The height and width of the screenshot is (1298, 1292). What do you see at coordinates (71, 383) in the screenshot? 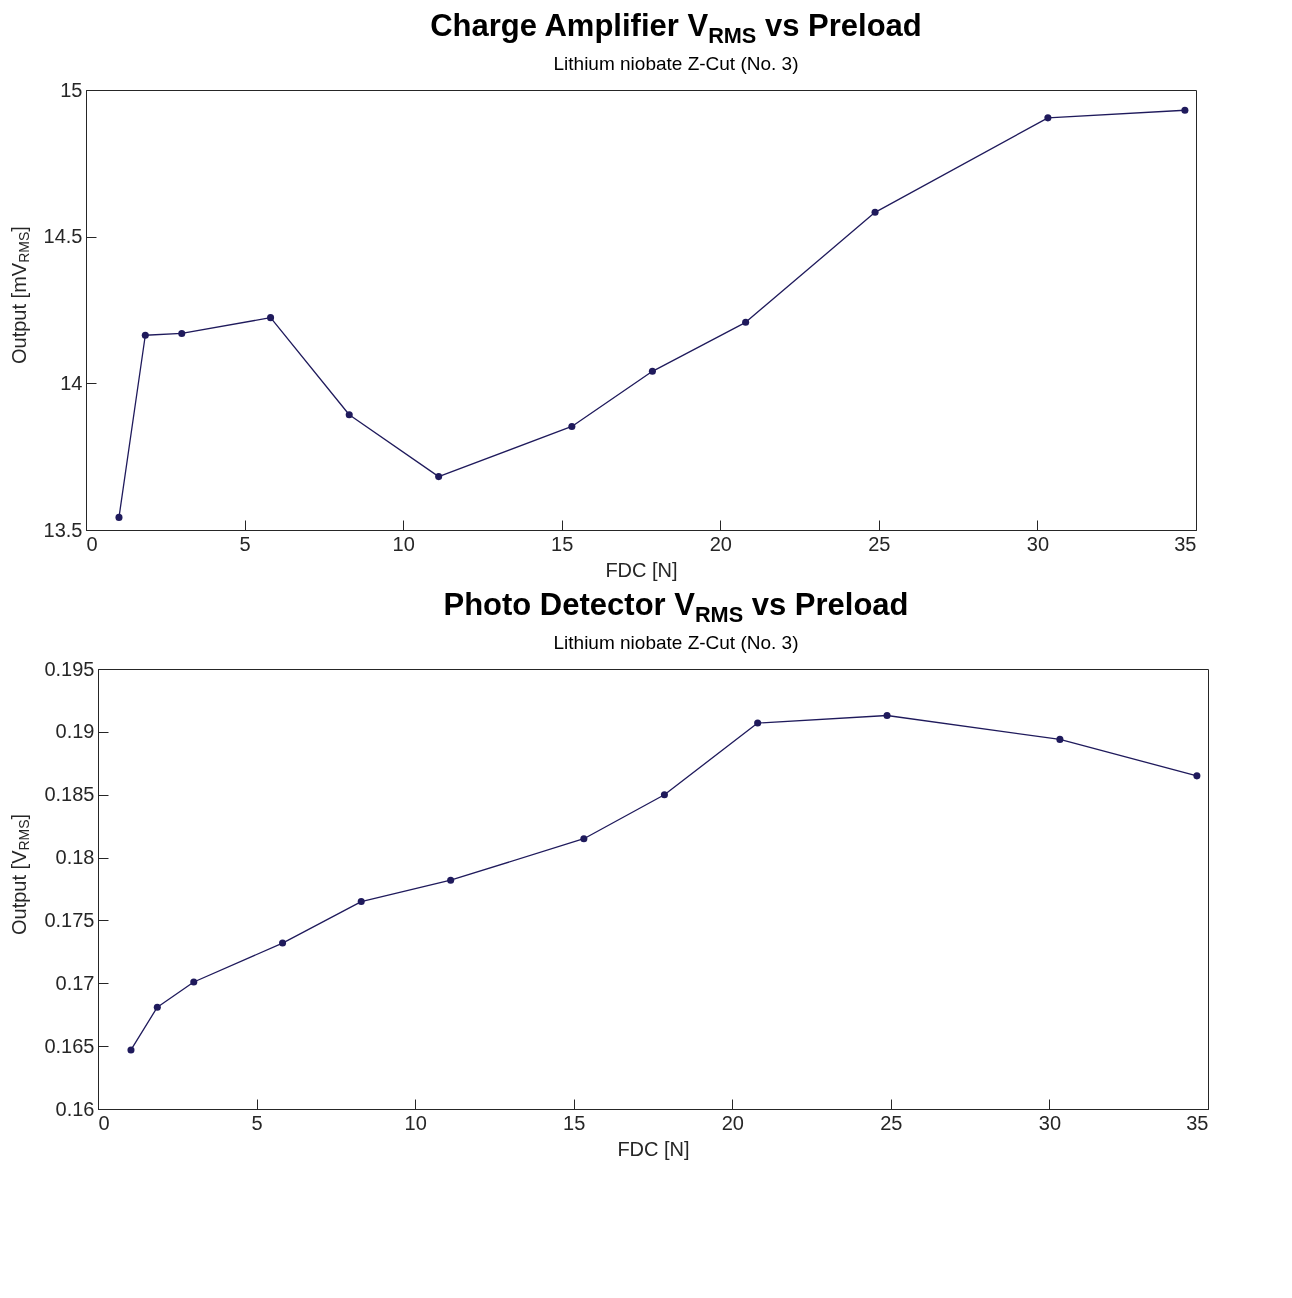
I see `y-tick-label: 14` at bounding box center [71, 383].